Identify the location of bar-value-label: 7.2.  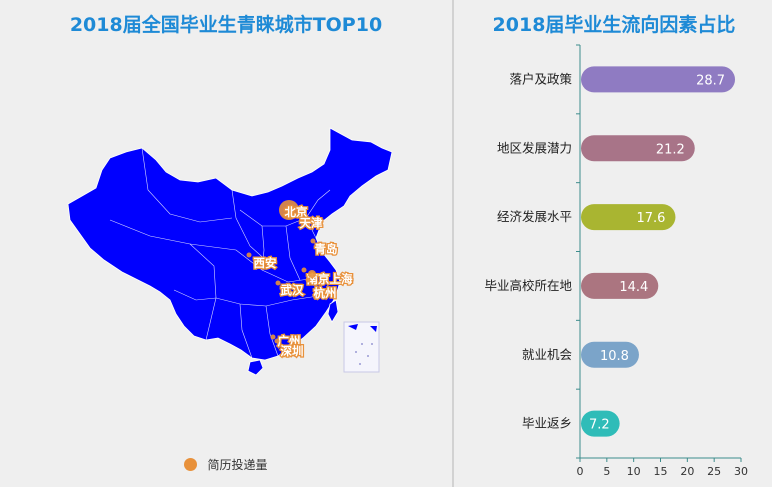
(599, 425).